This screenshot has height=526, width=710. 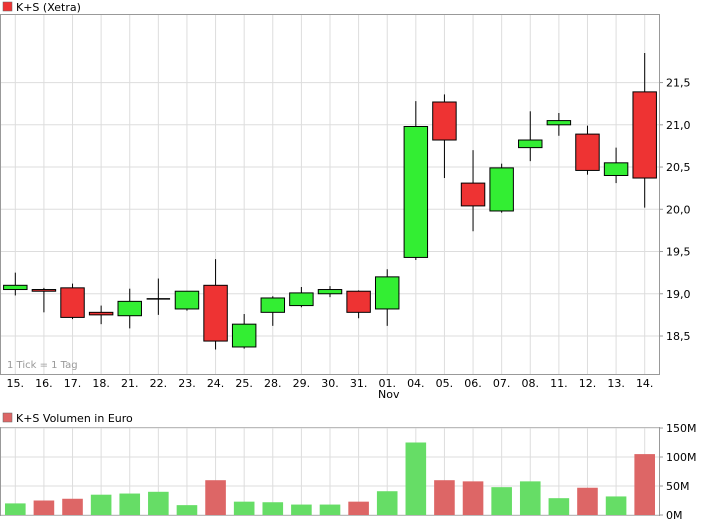 I want to click on x-tick-label: 29., so click(x=302, y=383).